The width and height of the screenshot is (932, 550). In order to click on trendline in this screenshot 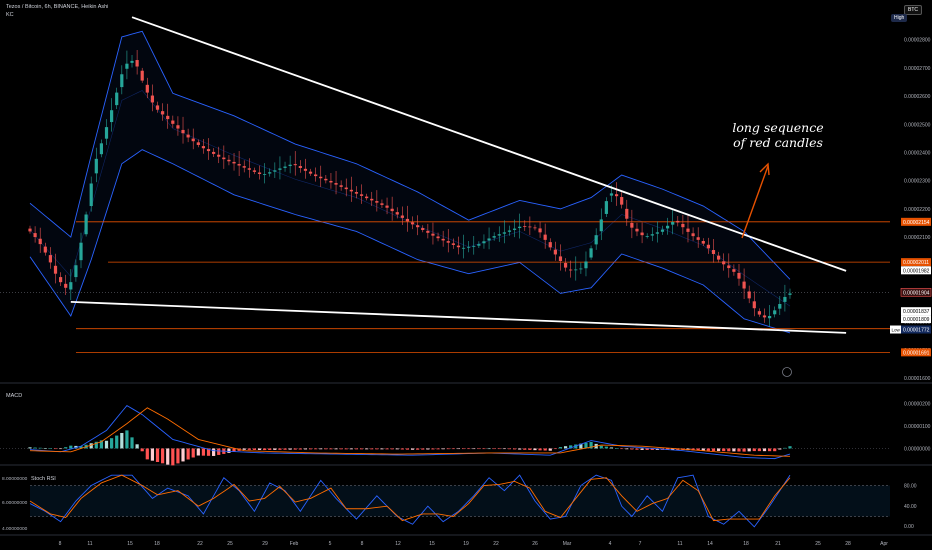, I will do `click(458, 317)`.